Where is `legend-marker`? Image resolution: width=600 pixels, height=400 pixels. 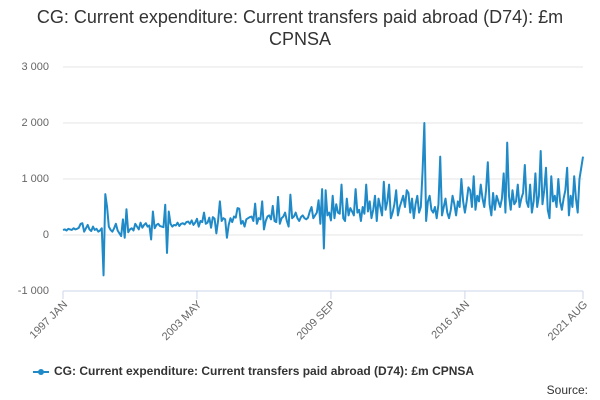
legend-marker is located at coordinates (41, 372).